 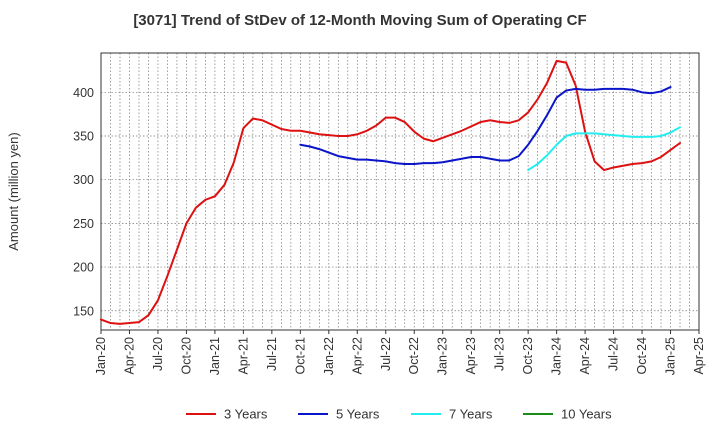 What do you see at coordinates (604, 149) in the screenshot?
I see `series-line-7-years` at bounding box center [604, 149].